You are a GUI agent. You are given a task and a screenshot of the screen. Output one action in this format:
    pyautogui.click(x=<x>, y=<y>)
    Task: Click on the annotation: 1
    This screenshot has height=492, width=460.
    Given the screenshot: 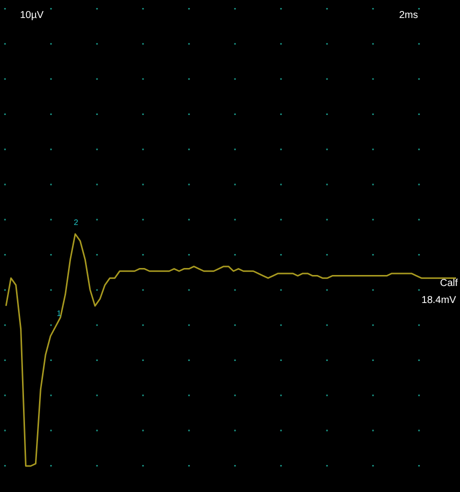 What is the action you would take?
    pyautogui.click(x=59, y=313)
    